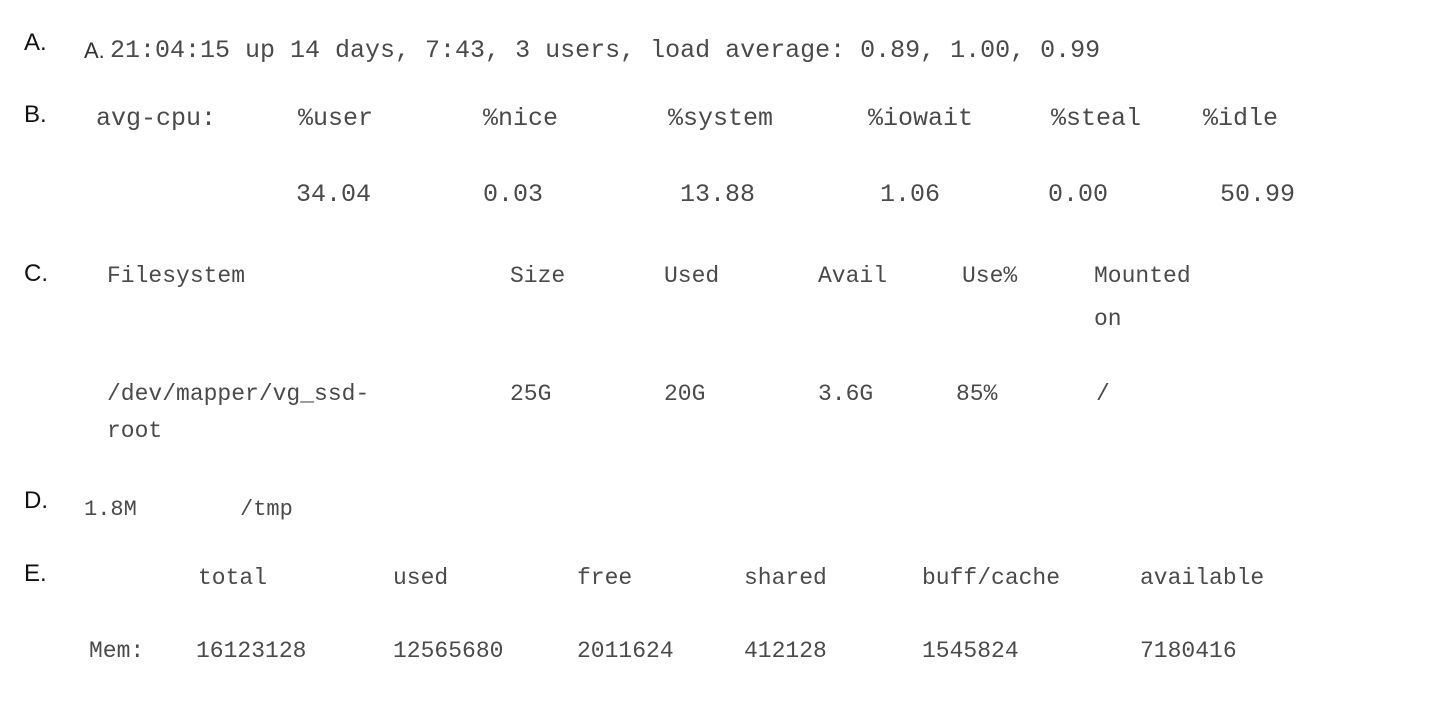 This screenshot has width=1448, height=702. Describe the element at coordinates (35, 114) in the screenshot. I see `option-b-label: B.` at that location.